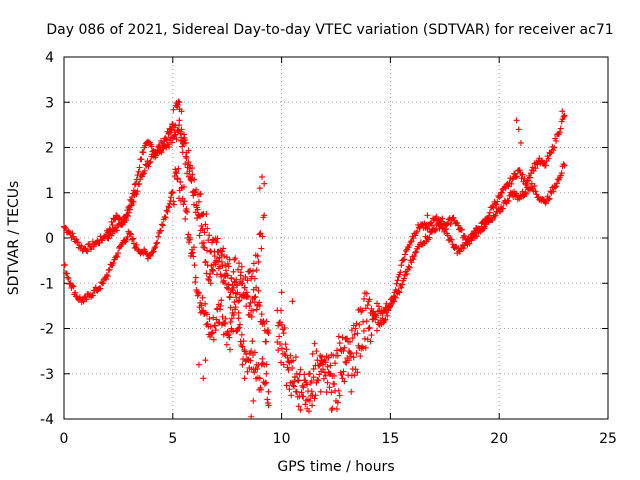 The height and width of the screenshot is (480, 640). What do you see at coordinates (49, 103) in the screenshot?
I see `y-tick-label: 3` at bounding box center [49, 103].